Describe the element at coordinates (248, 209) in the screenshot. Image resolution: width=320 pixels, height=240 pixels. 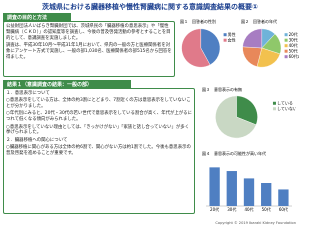
I see `x-tick-label: 40代` at that location.